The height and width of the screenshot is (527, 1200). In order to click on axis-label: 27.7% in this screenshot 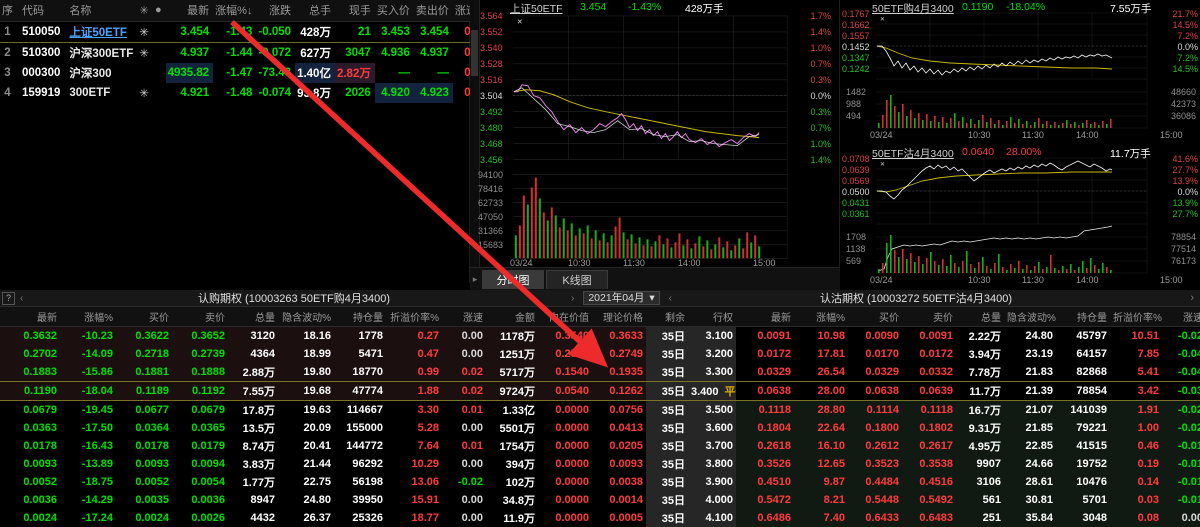, I will do `click(1185, 214)`.